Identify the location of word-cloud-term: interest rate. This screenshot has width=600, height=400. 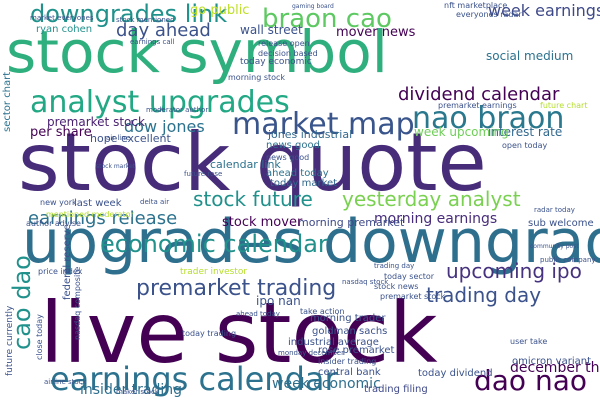
(525, 132).